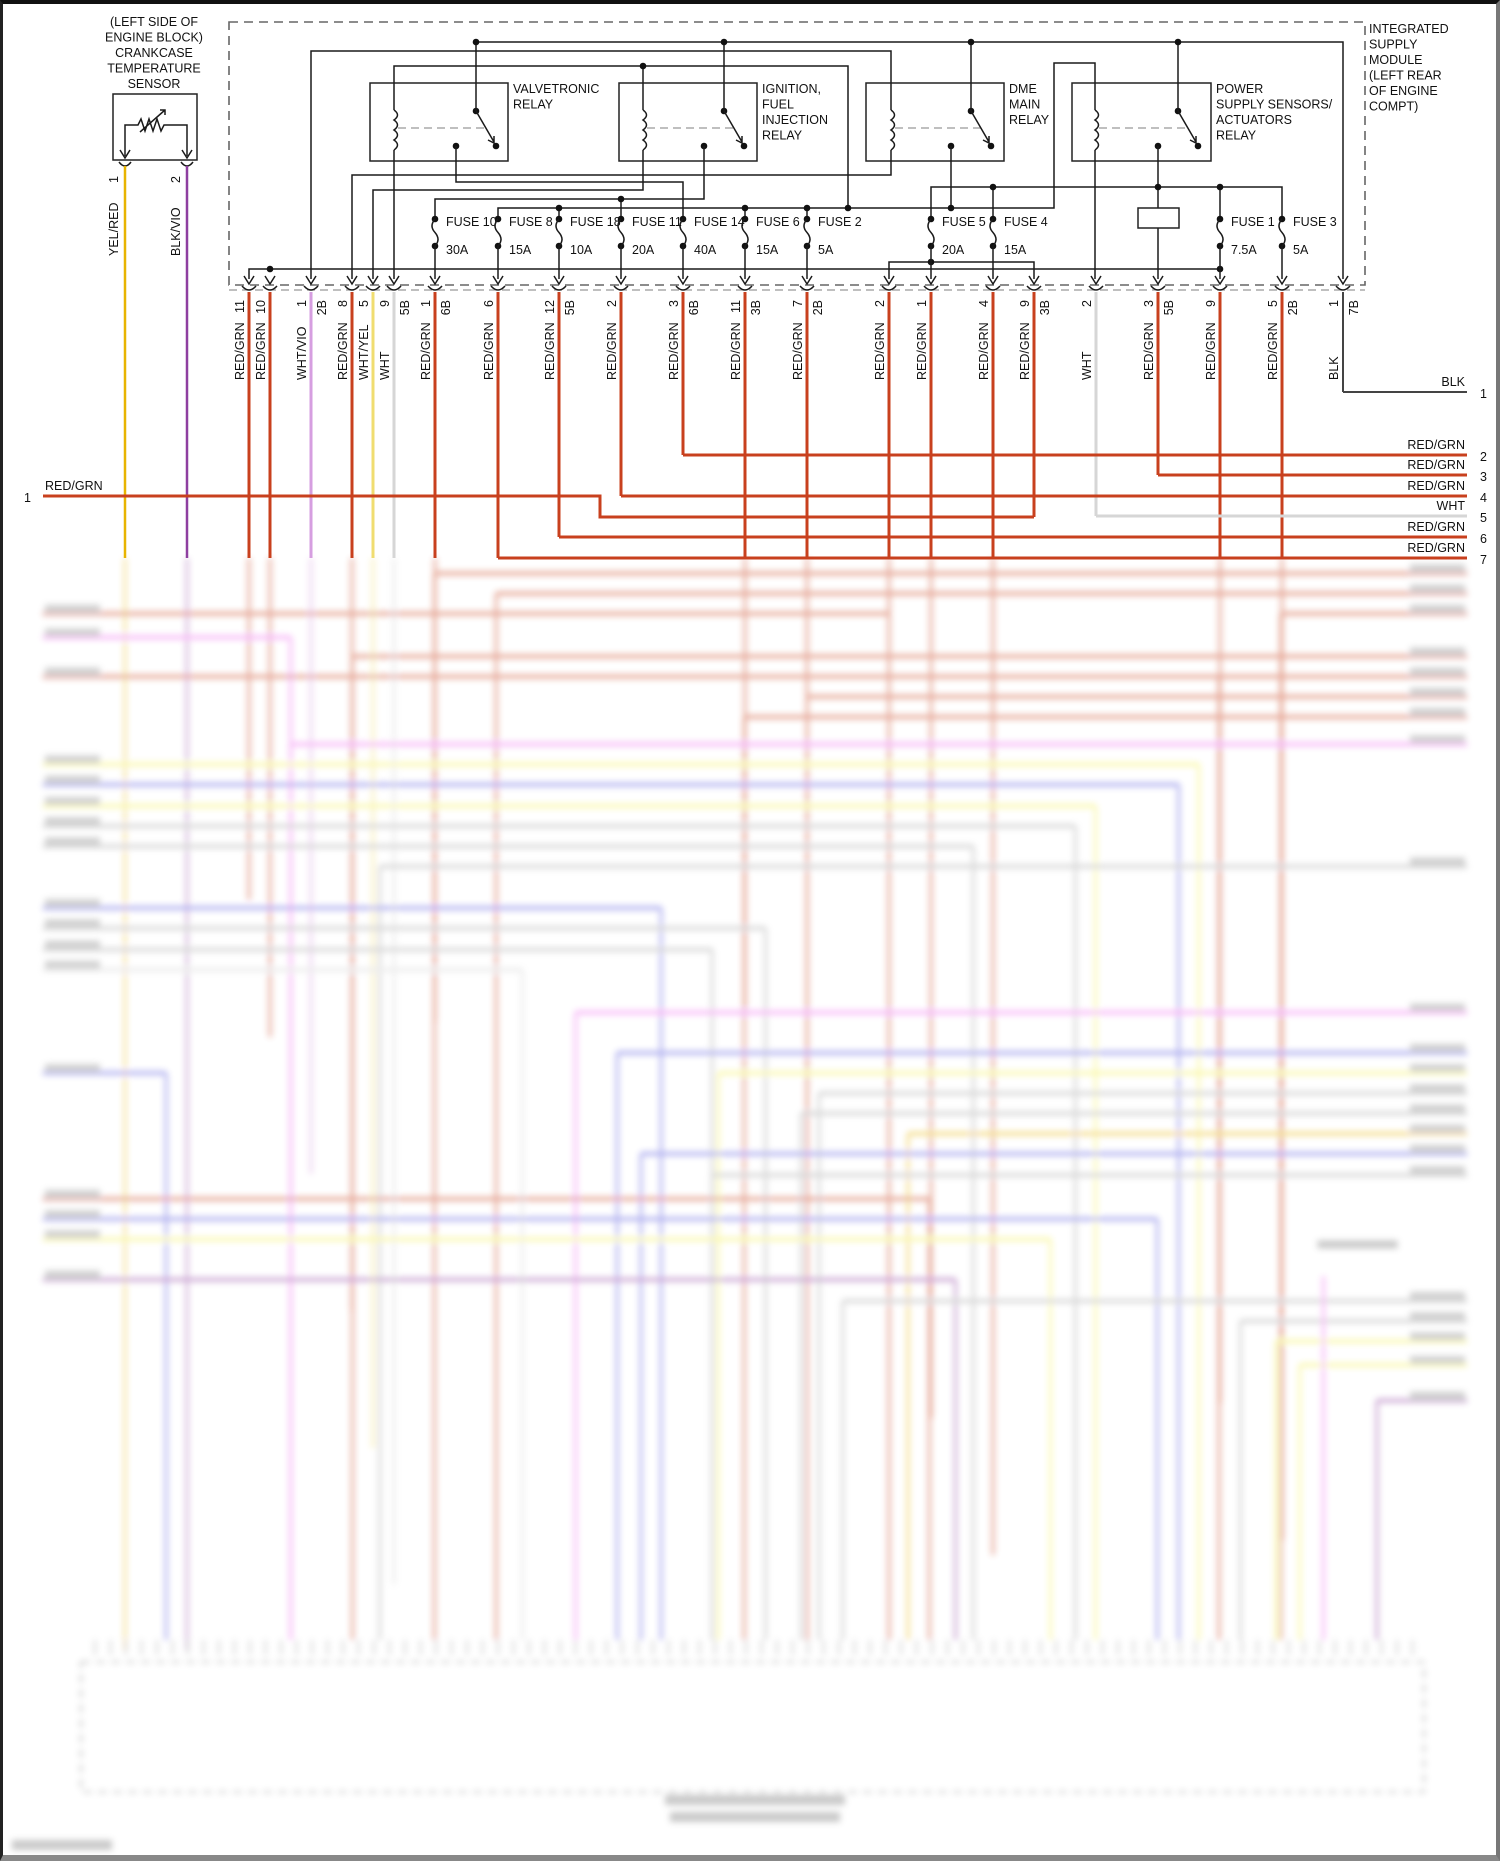 This screenshot has width=1500, height=1861. What do you see at coordinates (302, 353) in the screenshot?
I see `wire-color-label: WHT/VIO` at bounding box center [302, 353].